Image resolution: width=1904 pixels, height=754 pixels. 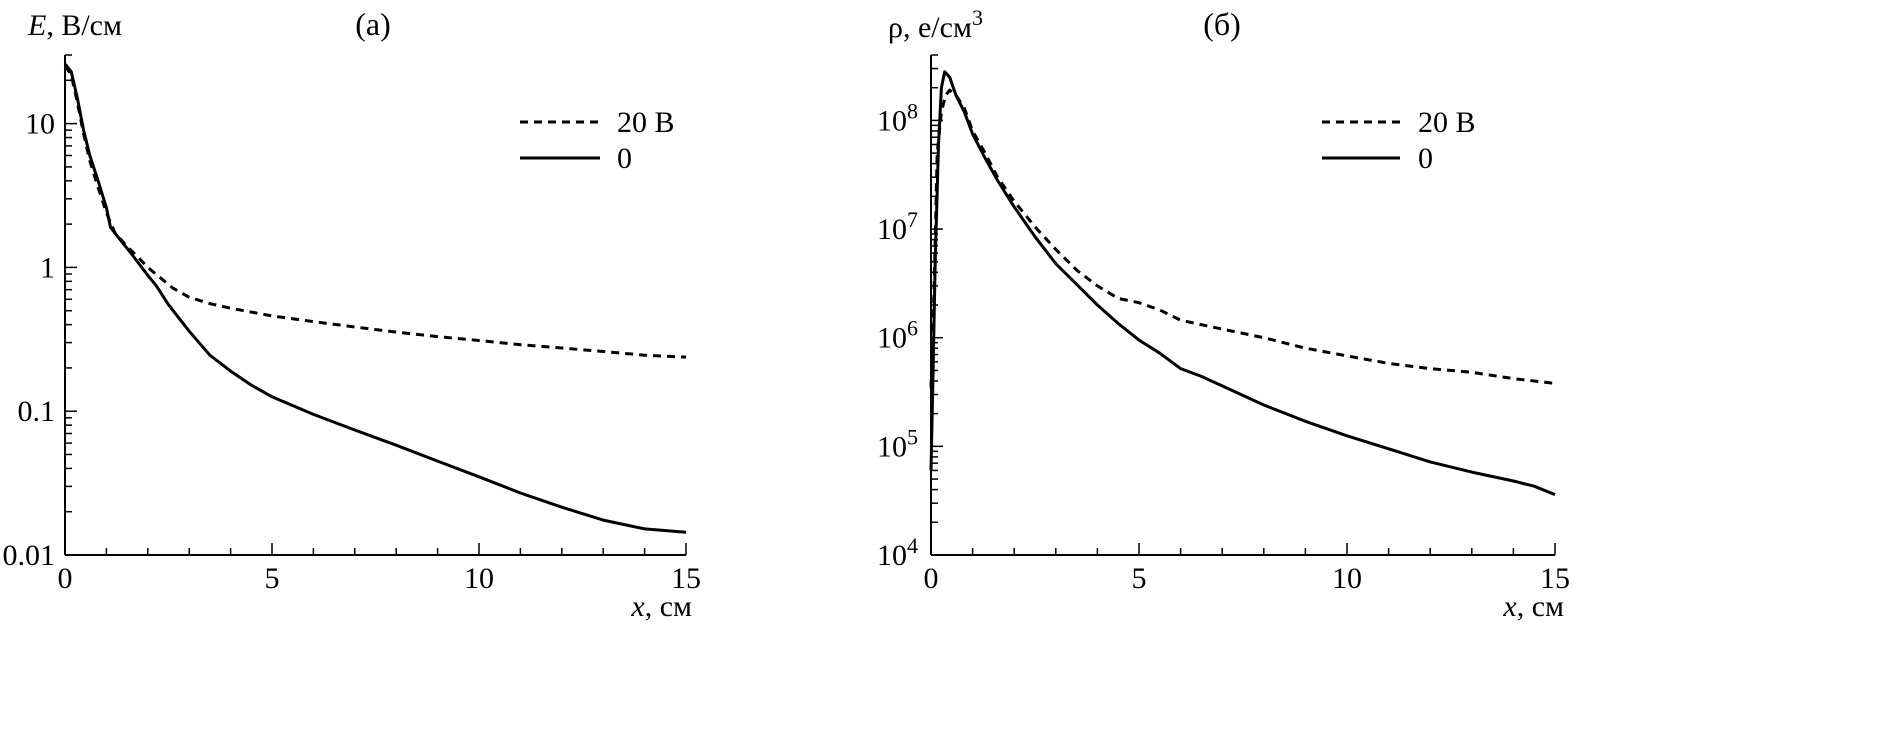 I want to click on legend-label-b-0: 20 В, so click(x=1447, y=122).